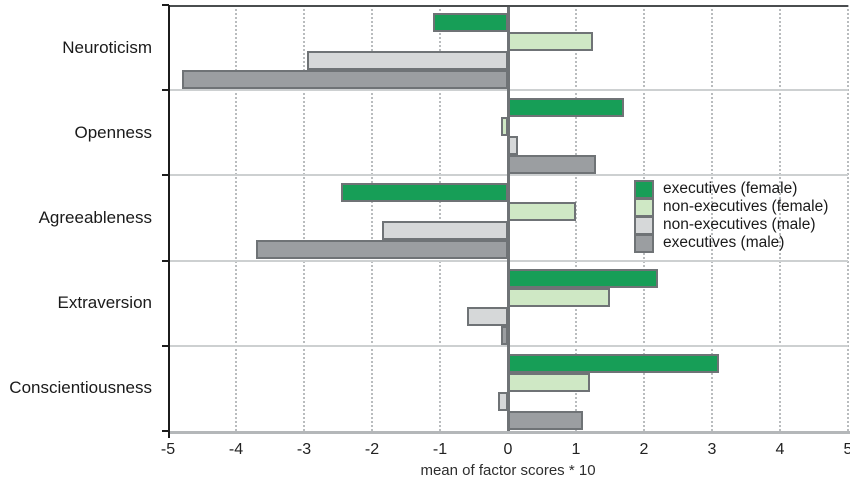  I want to click on category-label-agreeableness: Agreeableness, so click(95, 217).